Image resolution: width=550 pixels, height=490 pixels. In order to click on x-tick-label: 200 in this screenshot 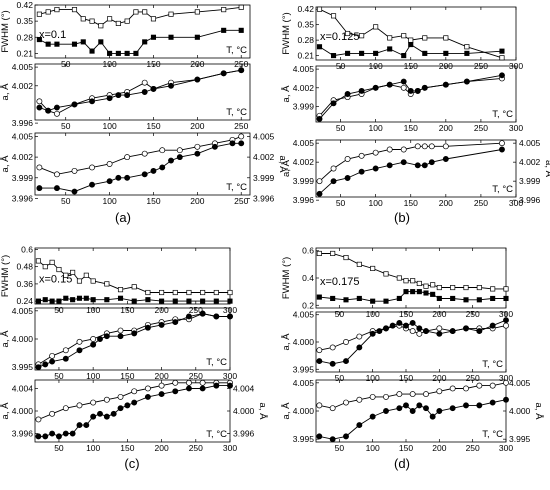, I will do `click(439, 378)`.